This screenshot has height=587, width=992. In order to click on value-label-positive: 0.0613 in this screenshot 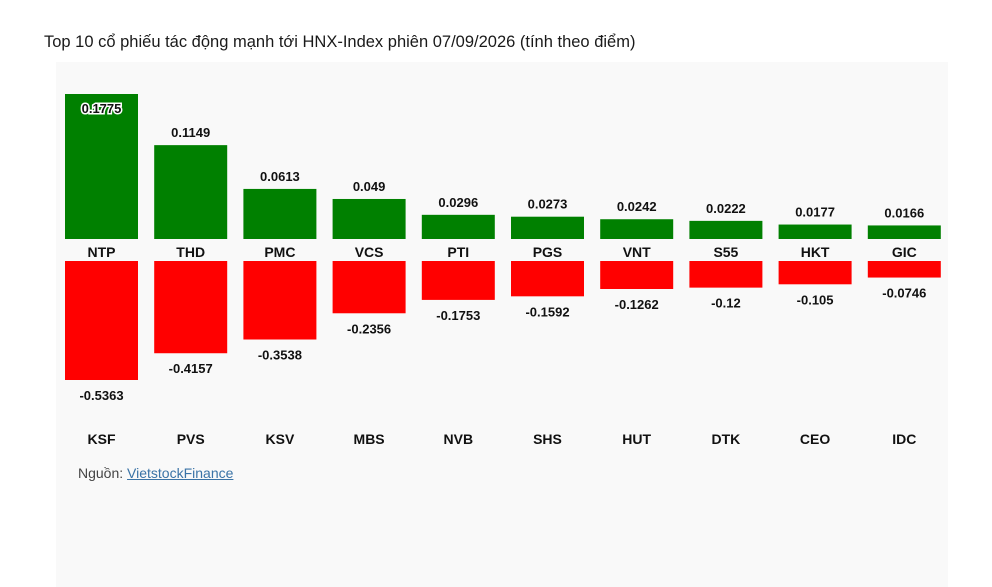, I will do `click(280, 176)`.